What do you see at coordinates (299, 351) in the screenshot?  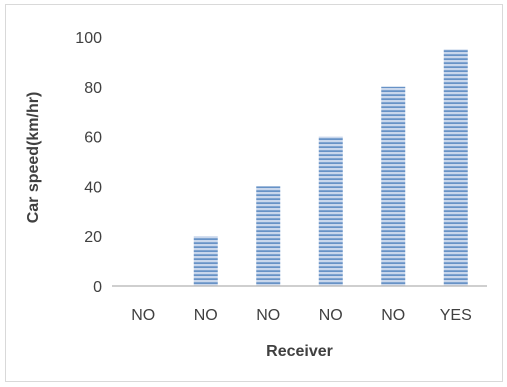 I see `x-axis-title: Receiver` at bounding box center [299, 351].